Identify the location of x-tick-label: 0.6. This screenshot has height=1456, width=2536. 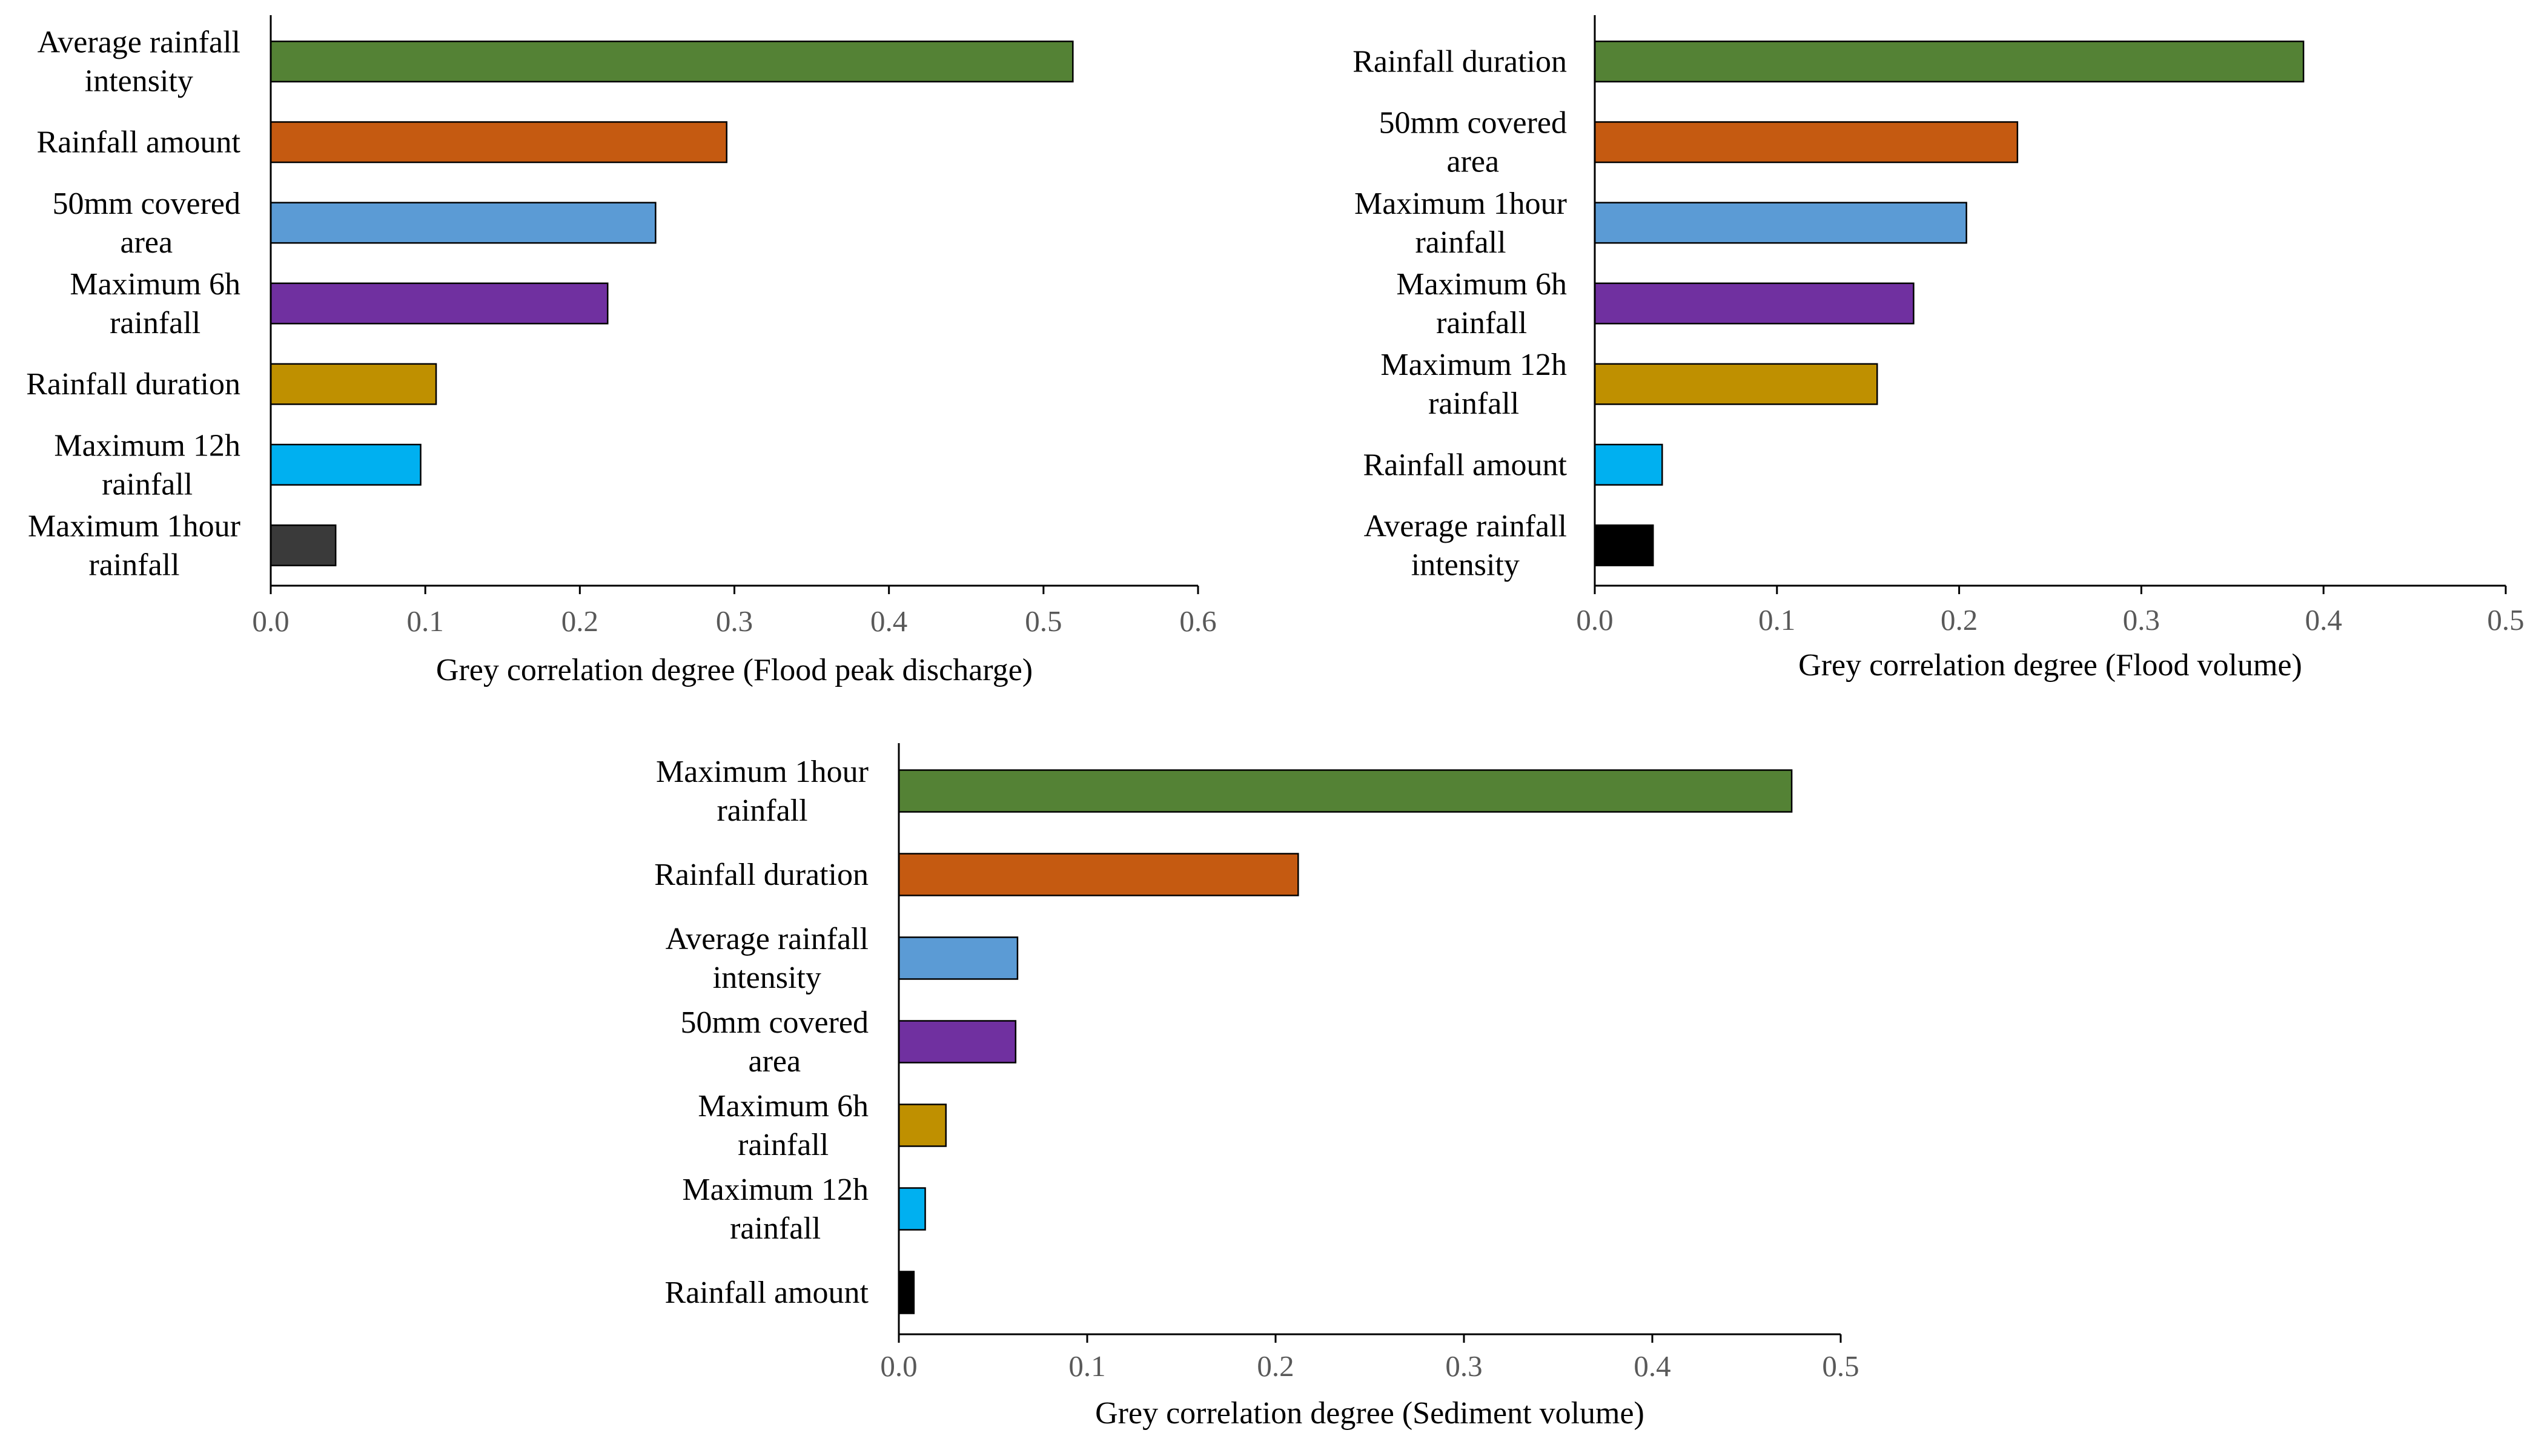
(1197, 621).